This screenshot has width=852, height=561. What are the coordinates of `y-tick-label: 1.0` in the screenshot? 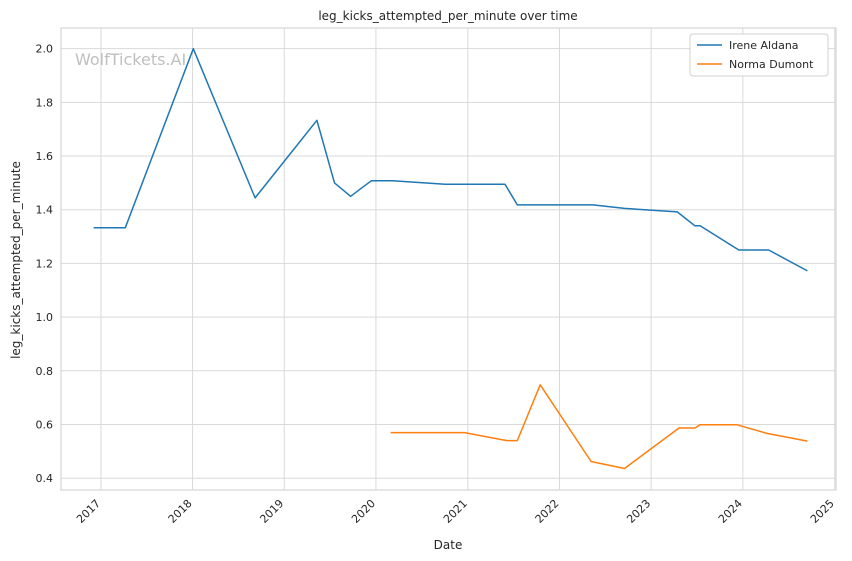 It's located at (45, 317).